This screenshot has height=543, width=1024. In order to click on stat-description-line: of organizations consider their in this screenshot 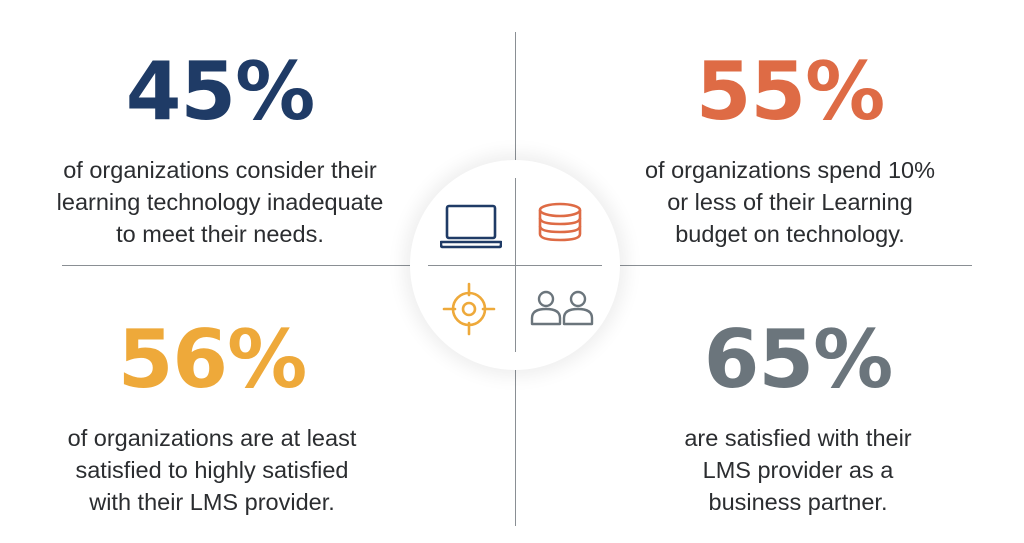, I will do `click(220, 170)`.